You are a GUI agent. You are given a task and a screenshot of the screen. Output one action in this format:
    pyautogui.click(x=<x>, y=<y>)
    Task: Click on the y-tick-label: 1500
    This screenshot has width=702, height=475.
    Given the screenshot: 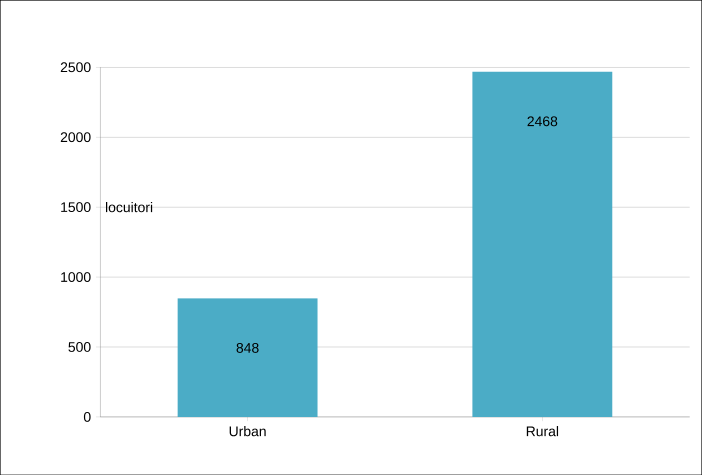 What is the action you would take?
    pyautogui.click(x=76, y=207)
    